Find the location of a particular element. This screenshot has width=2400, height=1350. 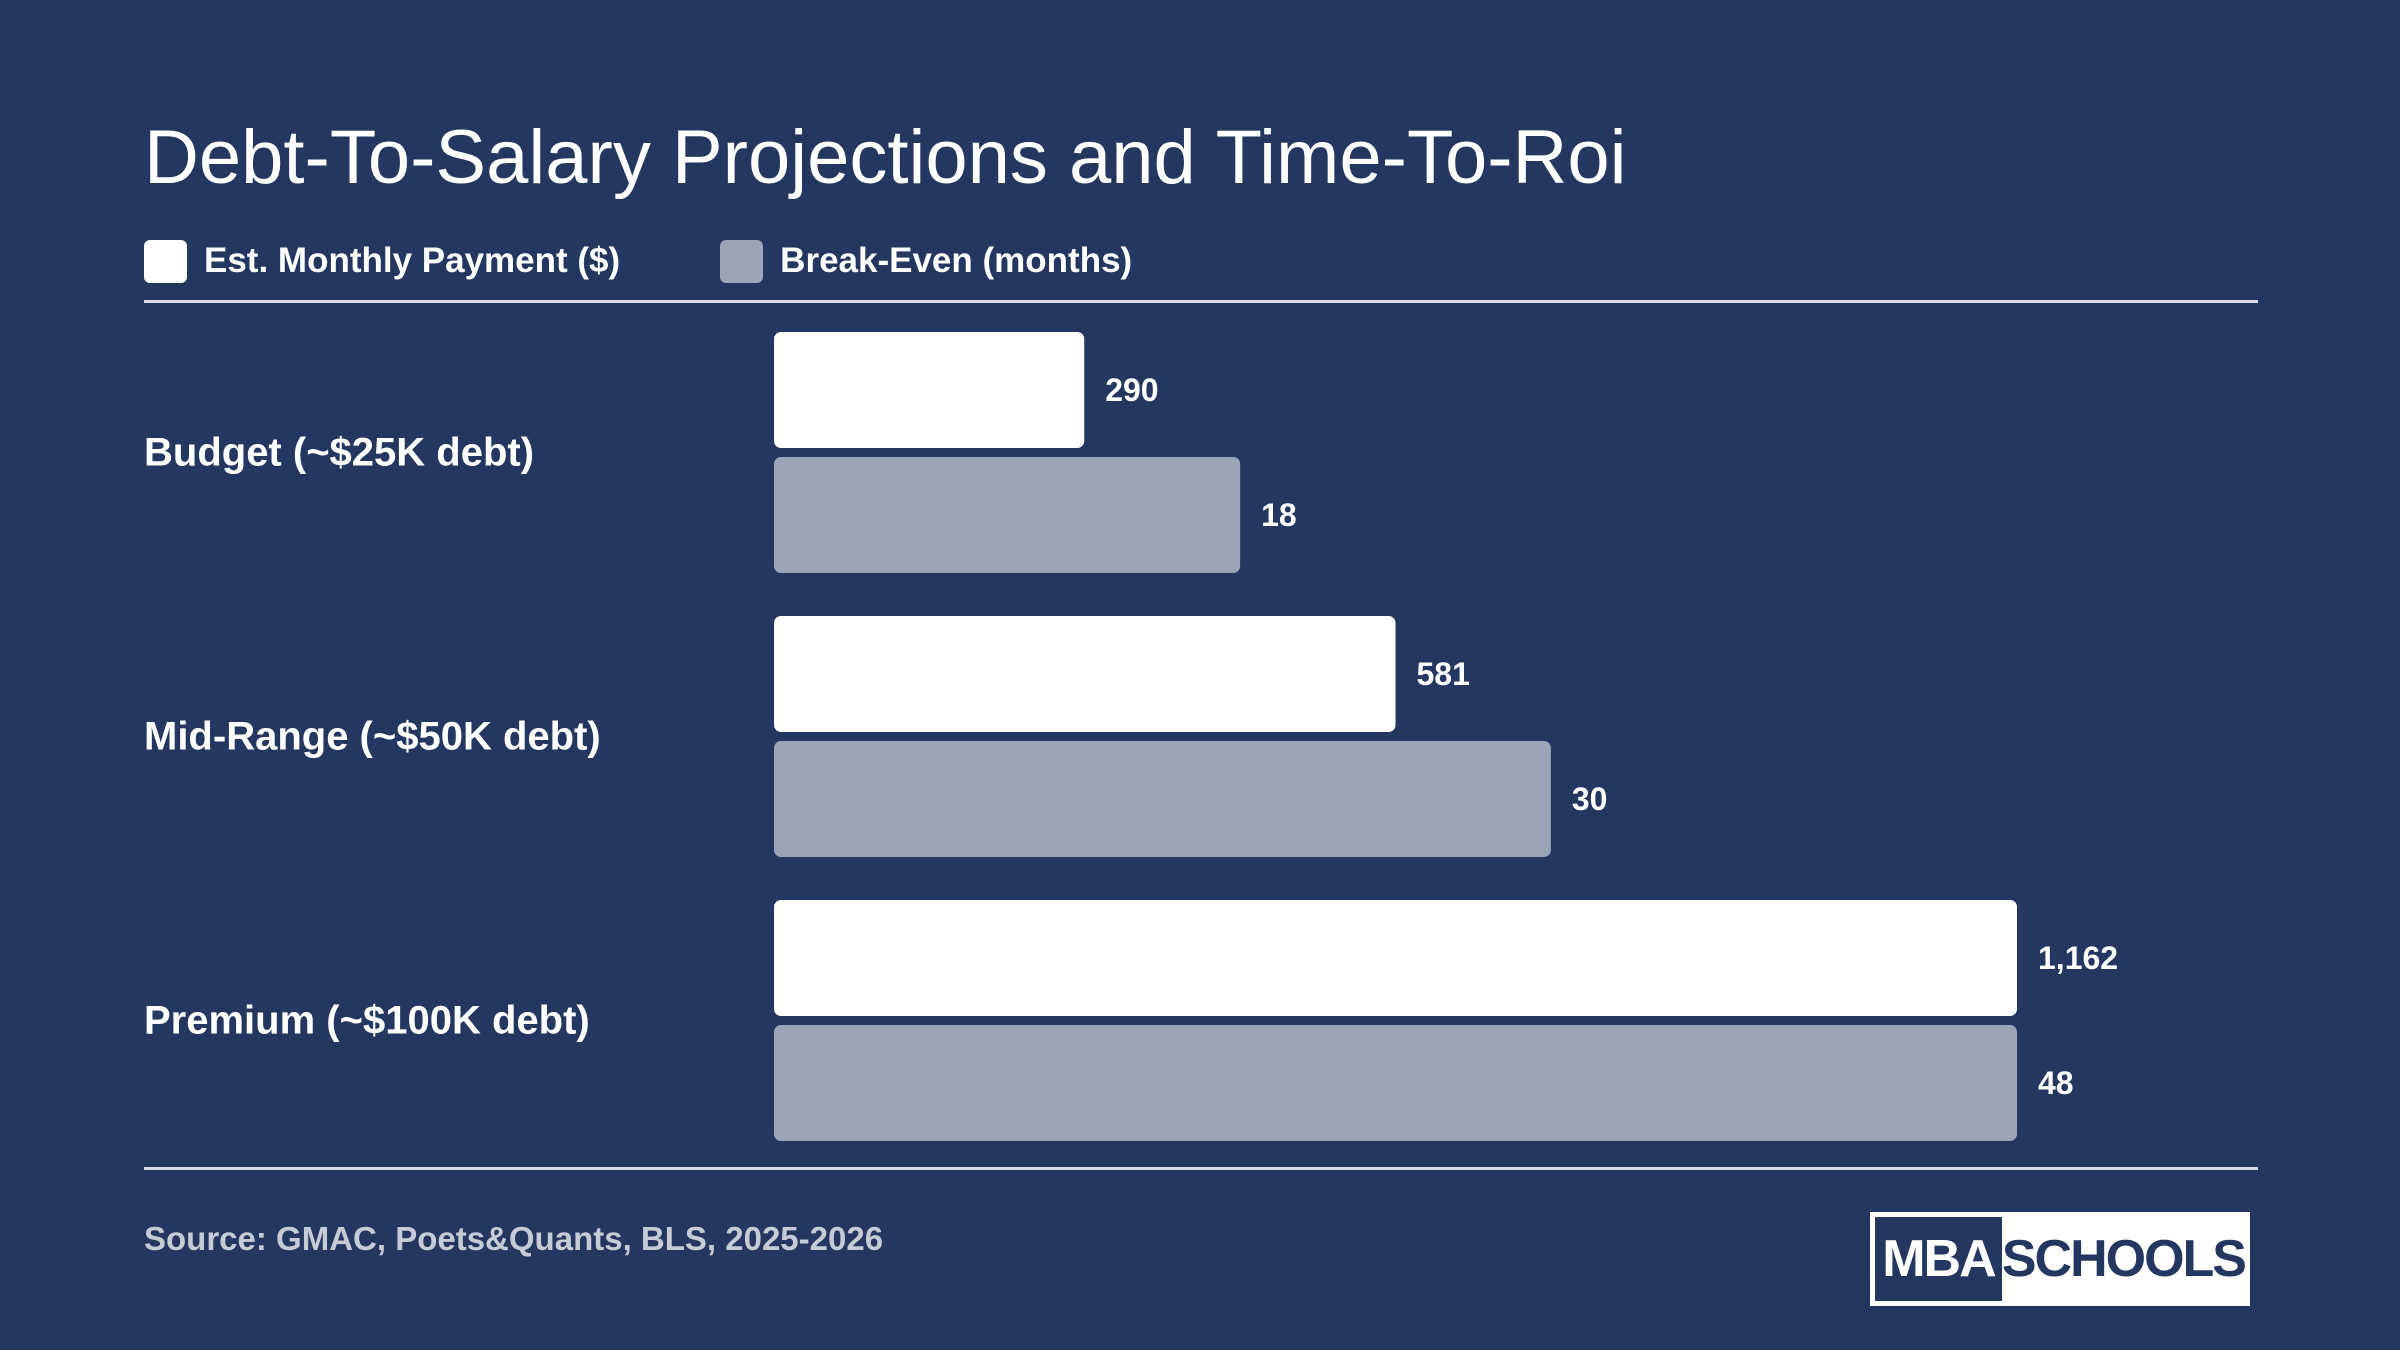

mba-schools-logo: MBA SCHOOLS is located at coordinates (2060, 1259).